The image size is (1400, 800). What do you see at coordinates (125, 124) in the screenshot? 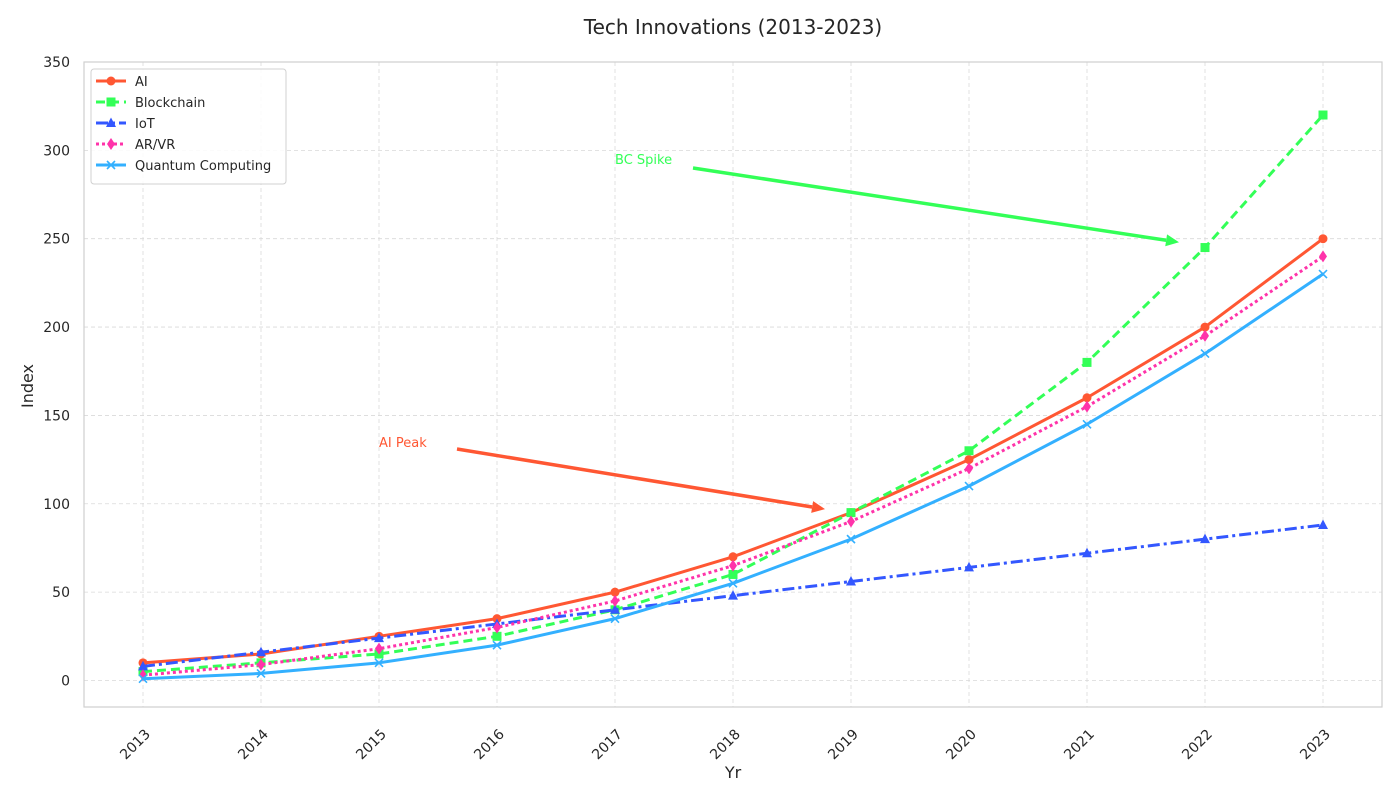
I see `legend-entry: IoT` at bounding box center [125, 124].